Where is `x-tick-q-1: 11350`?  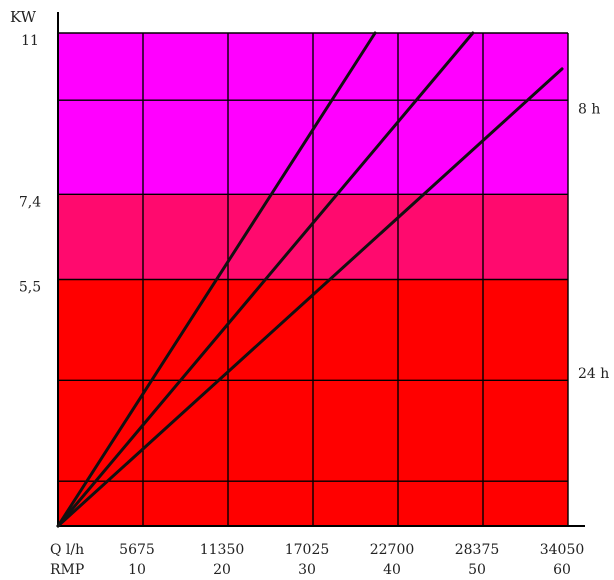 x-tick-q-1: 11350 is located at coordinates (222, 550).